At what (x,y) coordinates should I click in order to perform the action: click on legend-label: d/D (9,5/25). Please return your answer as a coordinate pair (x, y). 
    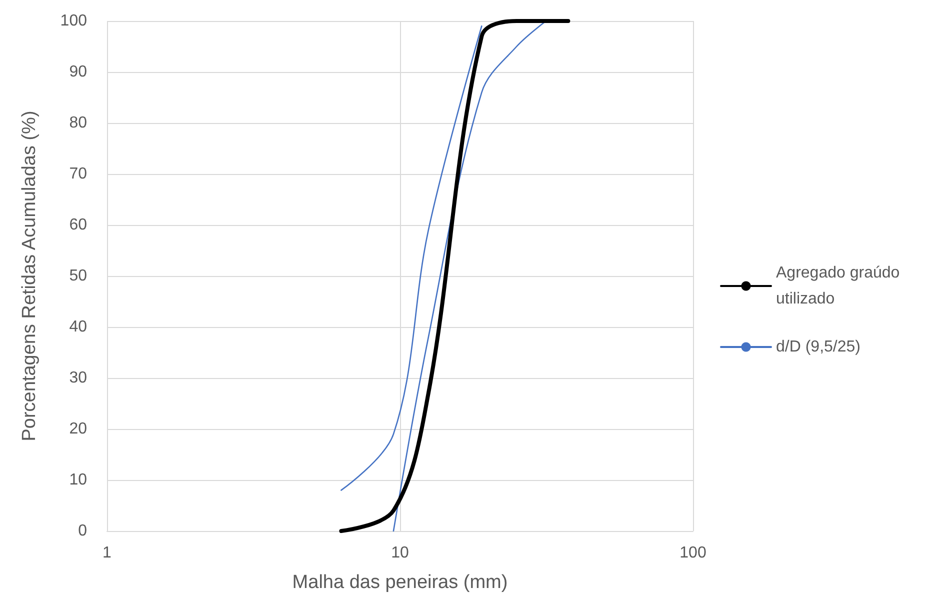
    Looking at the image, I should click on (818, 347).